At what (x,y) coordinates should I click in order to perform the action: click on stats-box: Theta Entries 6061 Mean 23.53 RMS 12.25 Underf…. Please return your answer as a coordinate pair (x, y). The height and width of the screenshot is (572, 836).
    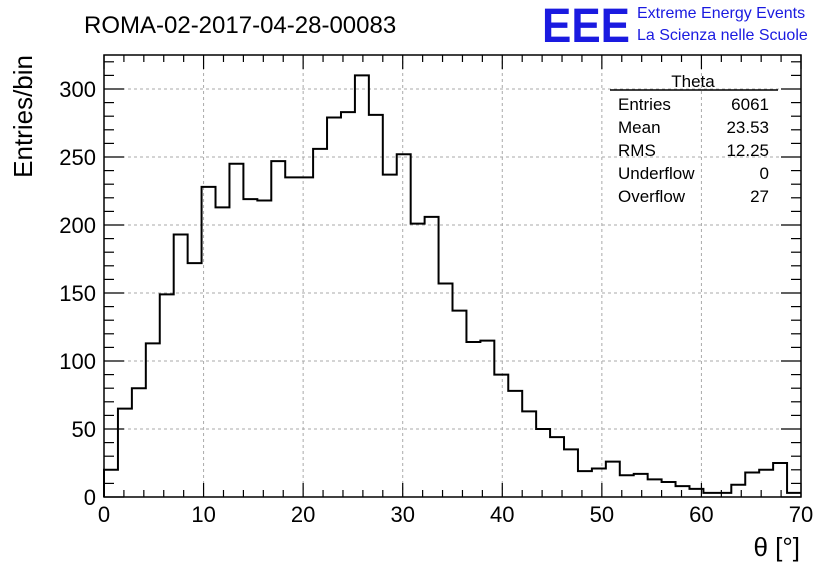
    Looking at the image, I should click on (694, 139).